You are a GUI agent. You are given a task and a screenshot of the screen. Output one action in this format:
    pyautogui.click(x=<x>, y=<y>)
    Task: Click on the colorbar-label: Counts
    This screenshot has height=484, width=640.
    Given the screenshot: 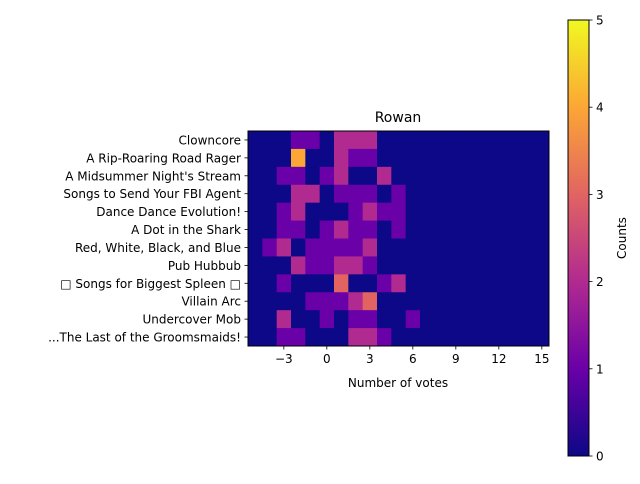 What is the action you would take?
    pyautogui.click(x=622, y=238)
    